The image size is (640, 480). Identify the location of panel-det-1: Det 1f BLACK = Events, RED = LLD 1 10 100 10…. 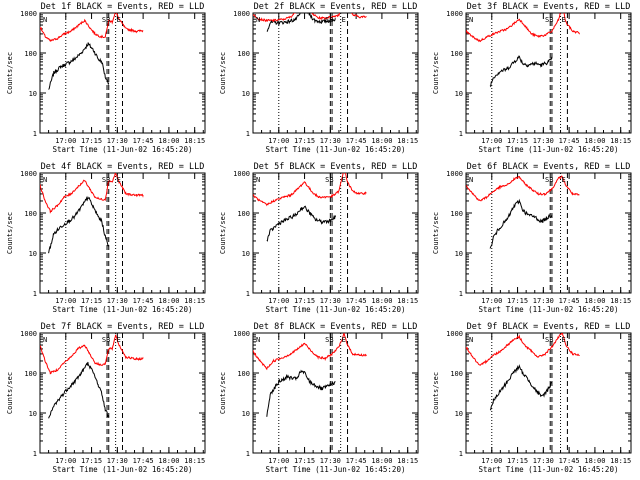
(106, 78).